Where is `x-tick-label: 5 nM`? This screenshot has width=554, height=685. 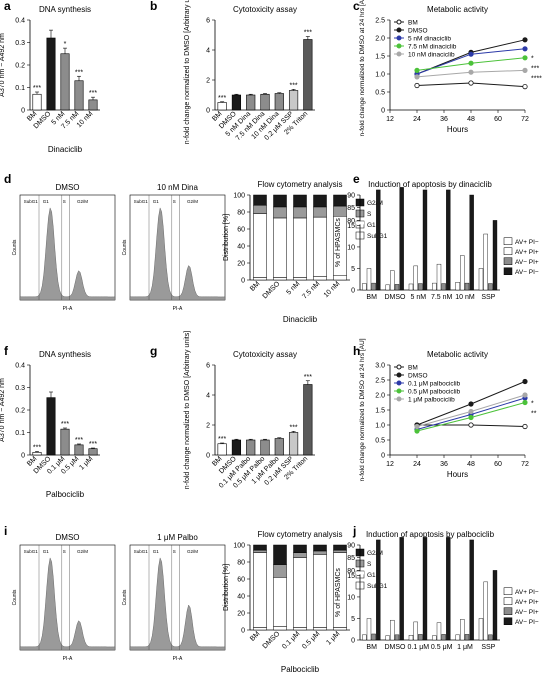 x-tick-label: 5 nM is located at coordinates (293, 288).